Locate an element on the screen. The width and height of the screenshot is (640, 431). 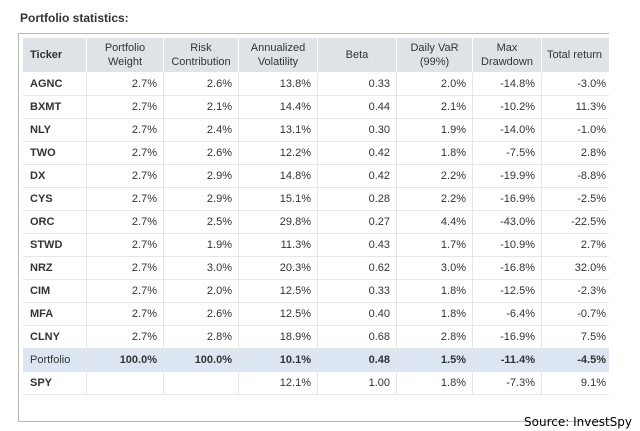
cell-total-return: -1.0% is located at coordinates (575, 130).